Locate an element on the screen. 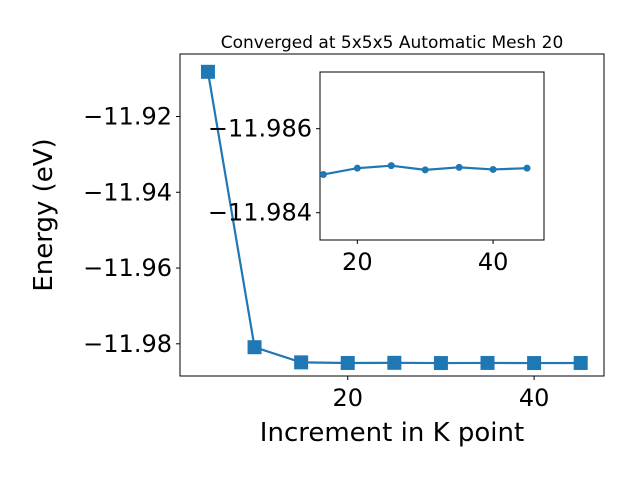 The width and height of the screenshot is (640, 480). inset-x-tick-label: 40 is located at coordinates (493, 262).